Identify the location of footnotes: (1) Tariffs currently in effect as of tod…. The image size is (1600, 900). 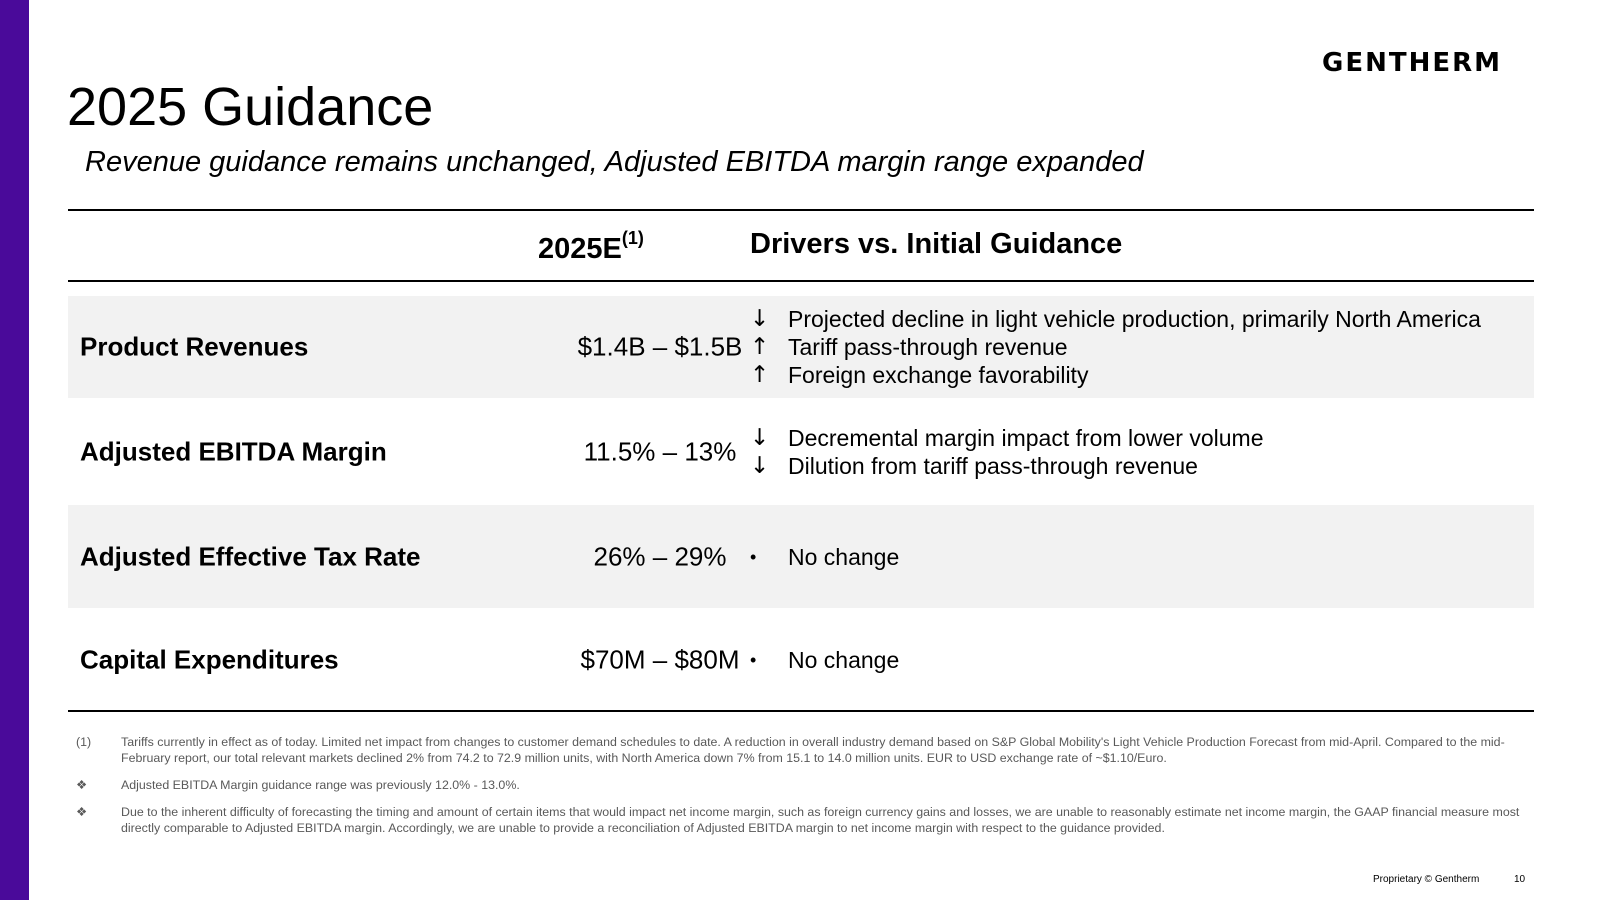
(806, 790).